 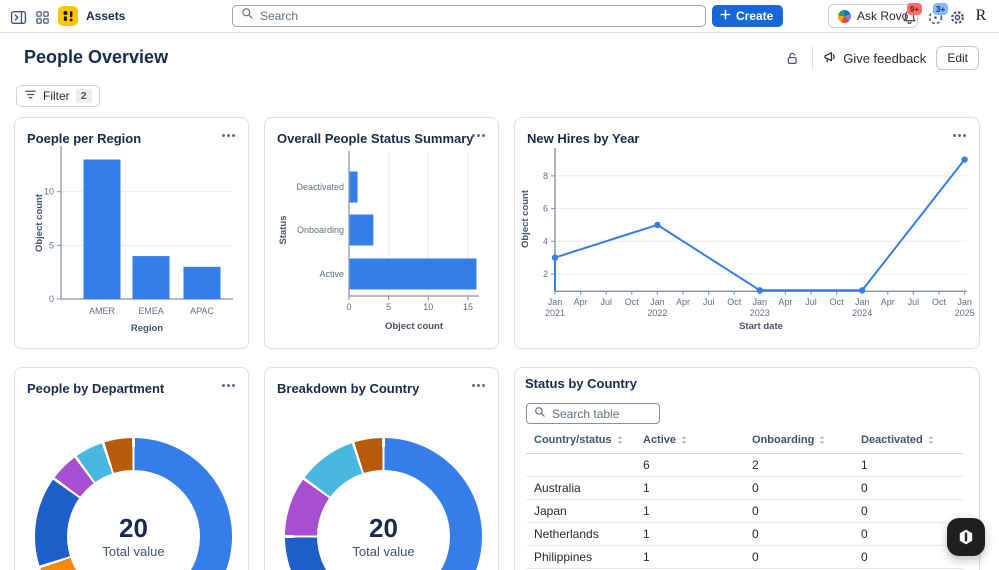 What do you see at coordinates (957, 58) in the screenshot?
I see `edit-button: Edit` at bounding box center [957, 58].